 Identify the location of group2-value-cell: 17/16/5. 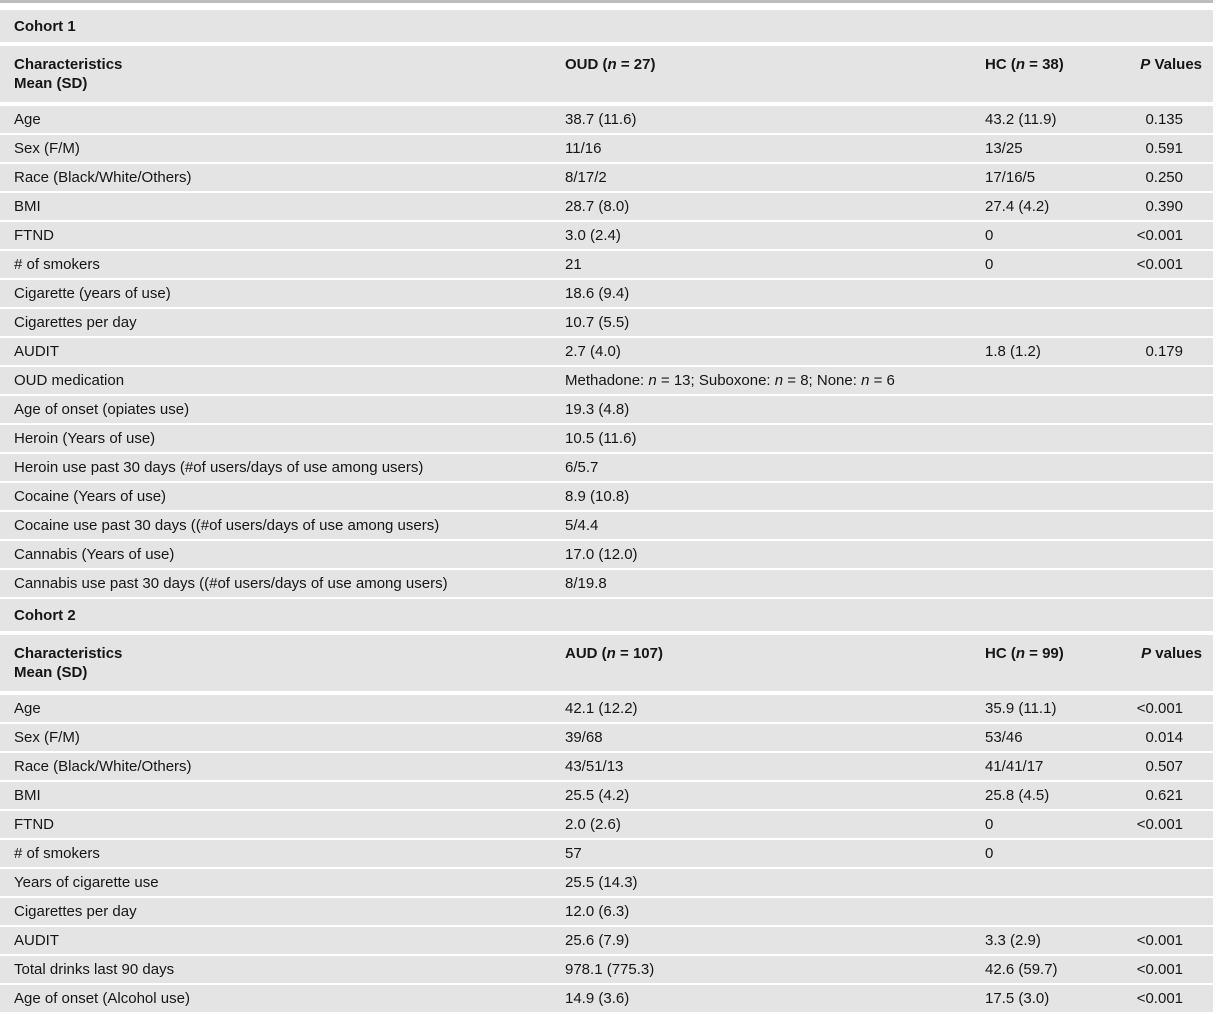
(1010, 177).